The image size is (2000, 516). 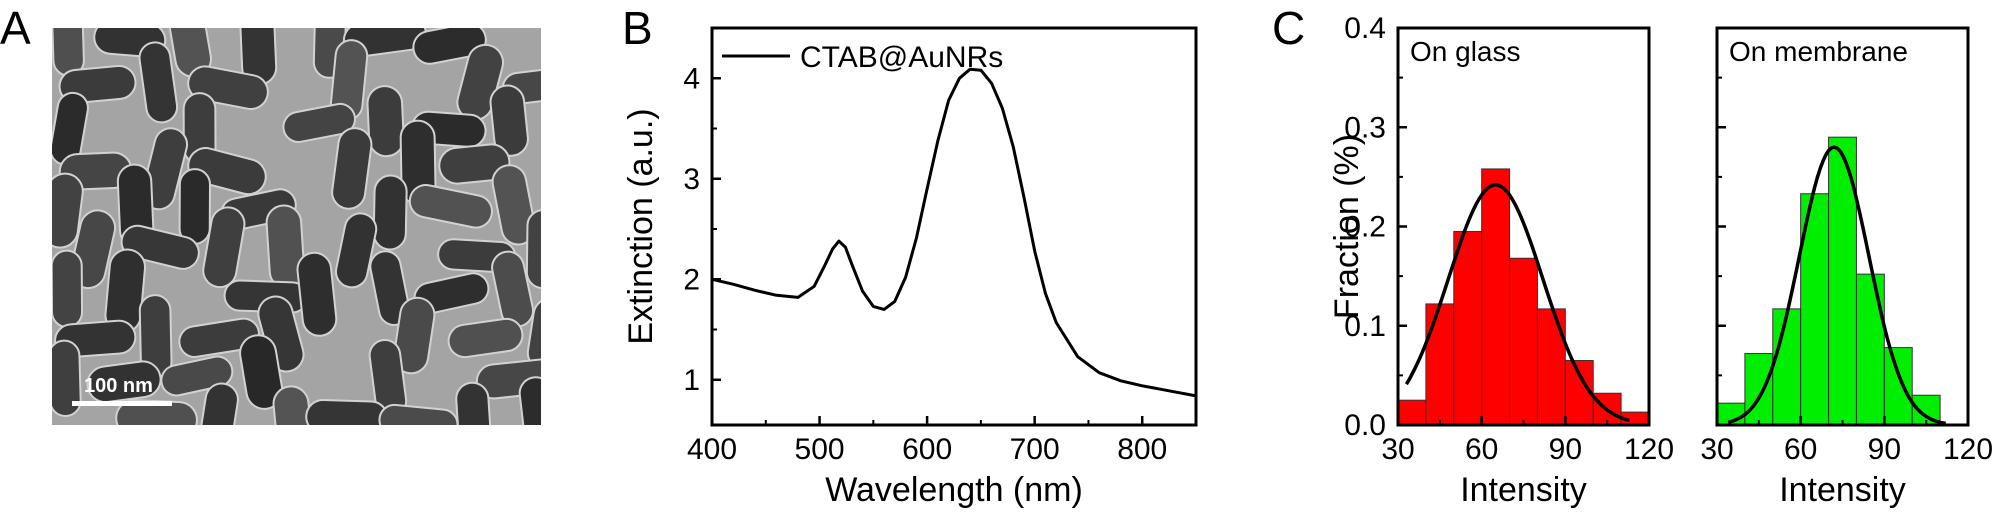 I want to click on histogram-on-membrane: 30 60 90 120 On membrane Intensity, so click(x=1846, y=267).